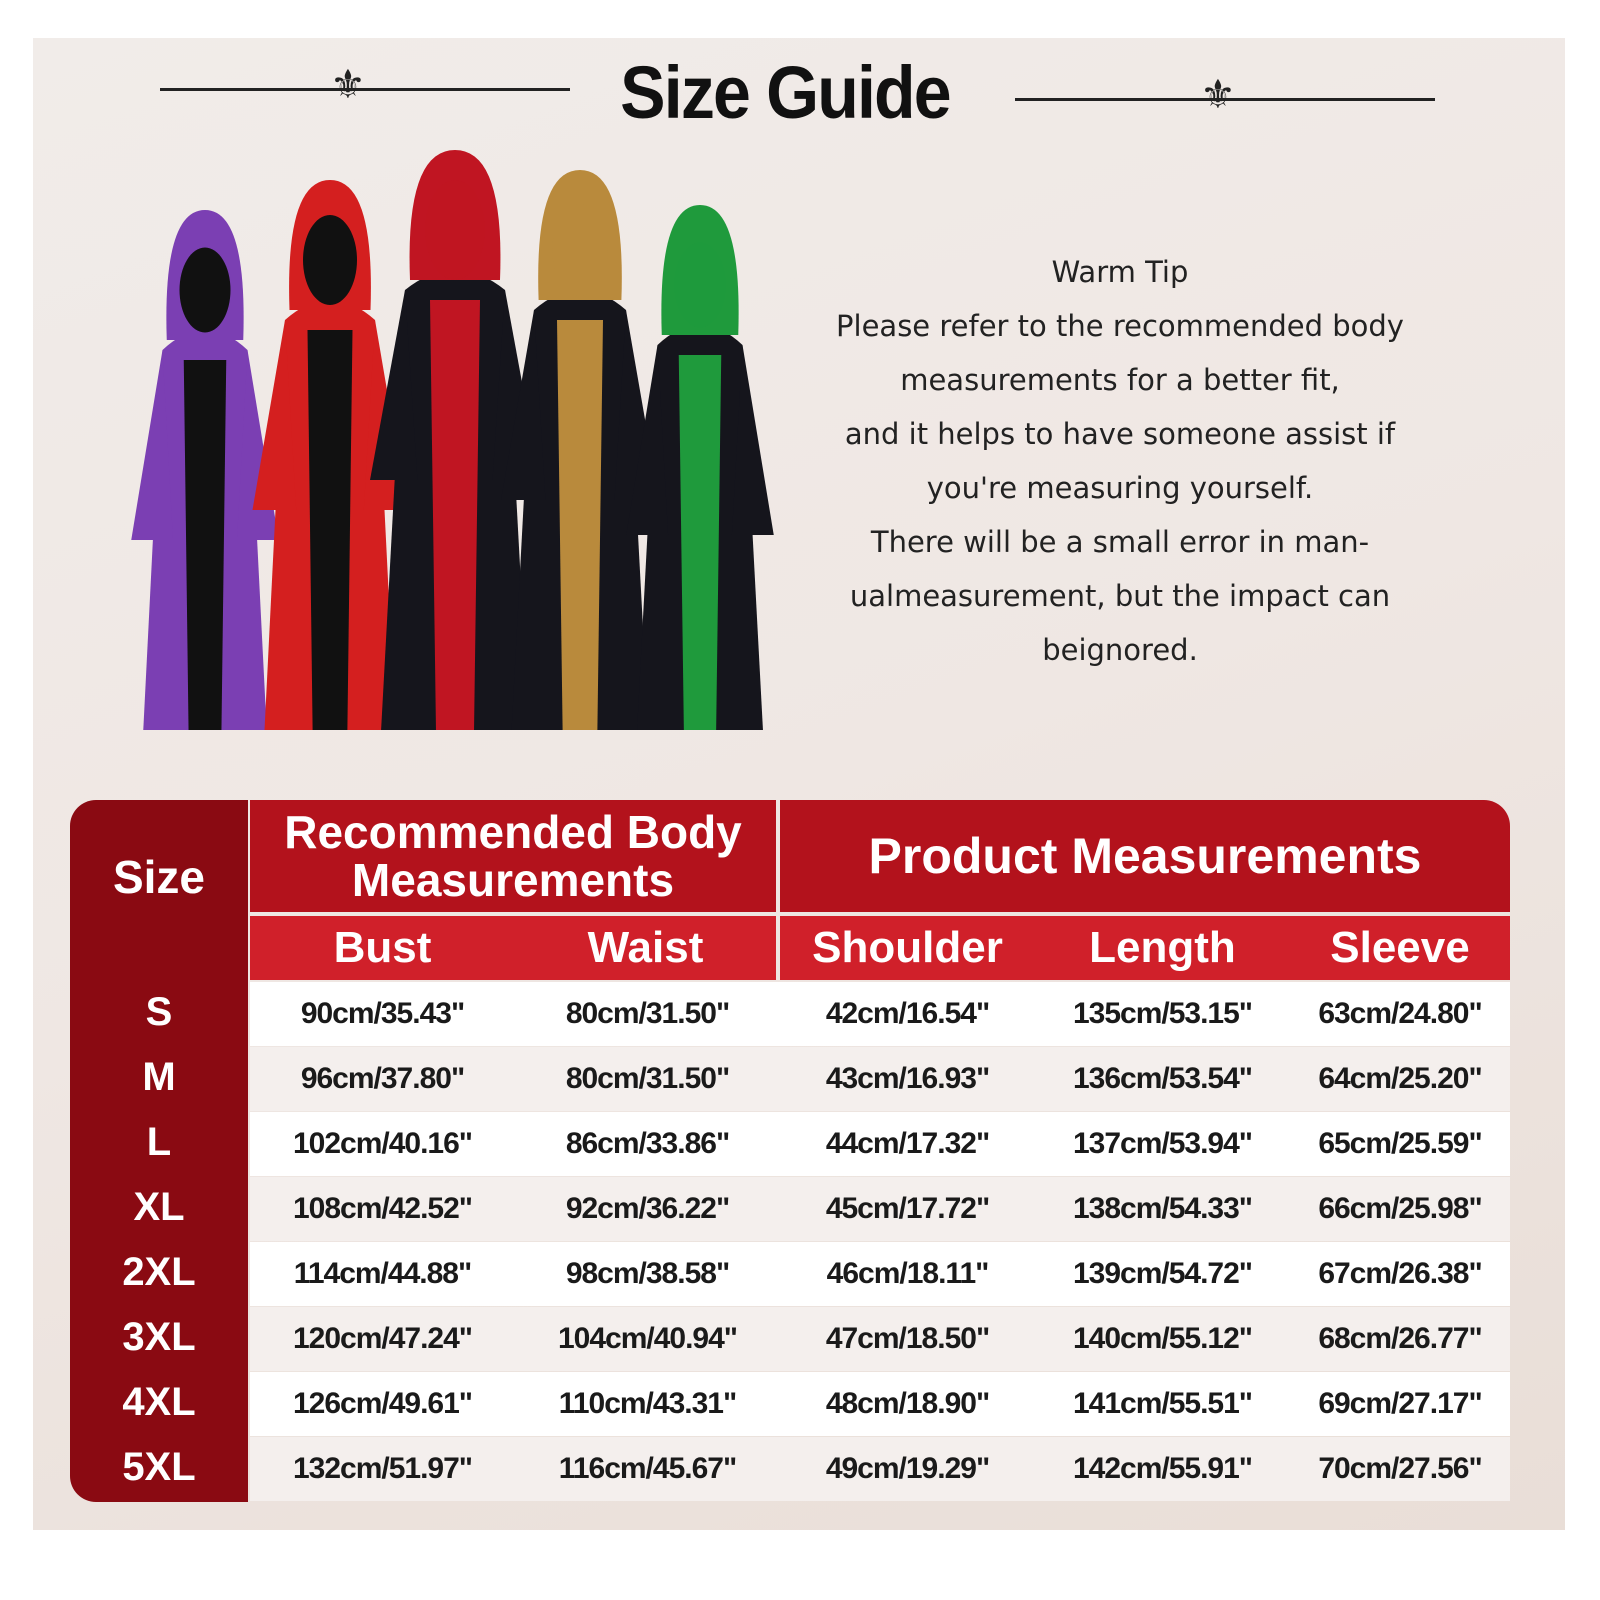 This screenshot has height=1600, width=1600. Describe the element at coordinates (1120, 434) in the screenshot. I see `warm-tip-line: and it helps to have someone assist if` at that location.